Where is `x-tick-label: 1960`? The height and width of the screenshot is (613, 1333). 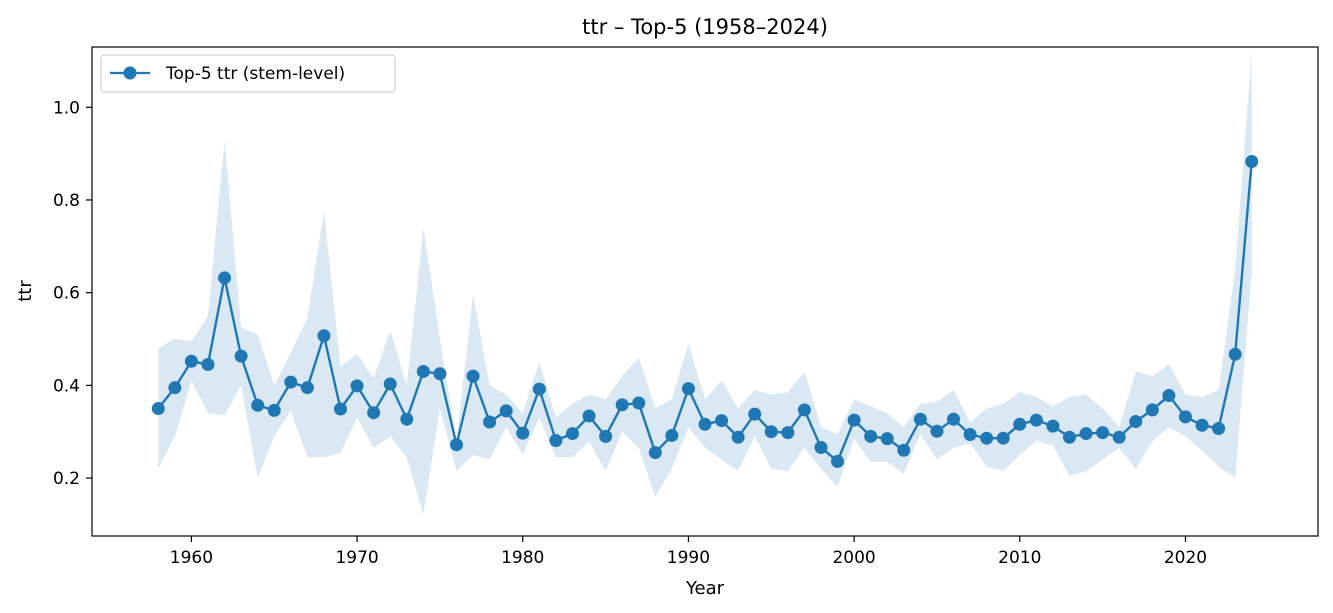
x-tick-label: 1960 is located at coordinates (191, 558).